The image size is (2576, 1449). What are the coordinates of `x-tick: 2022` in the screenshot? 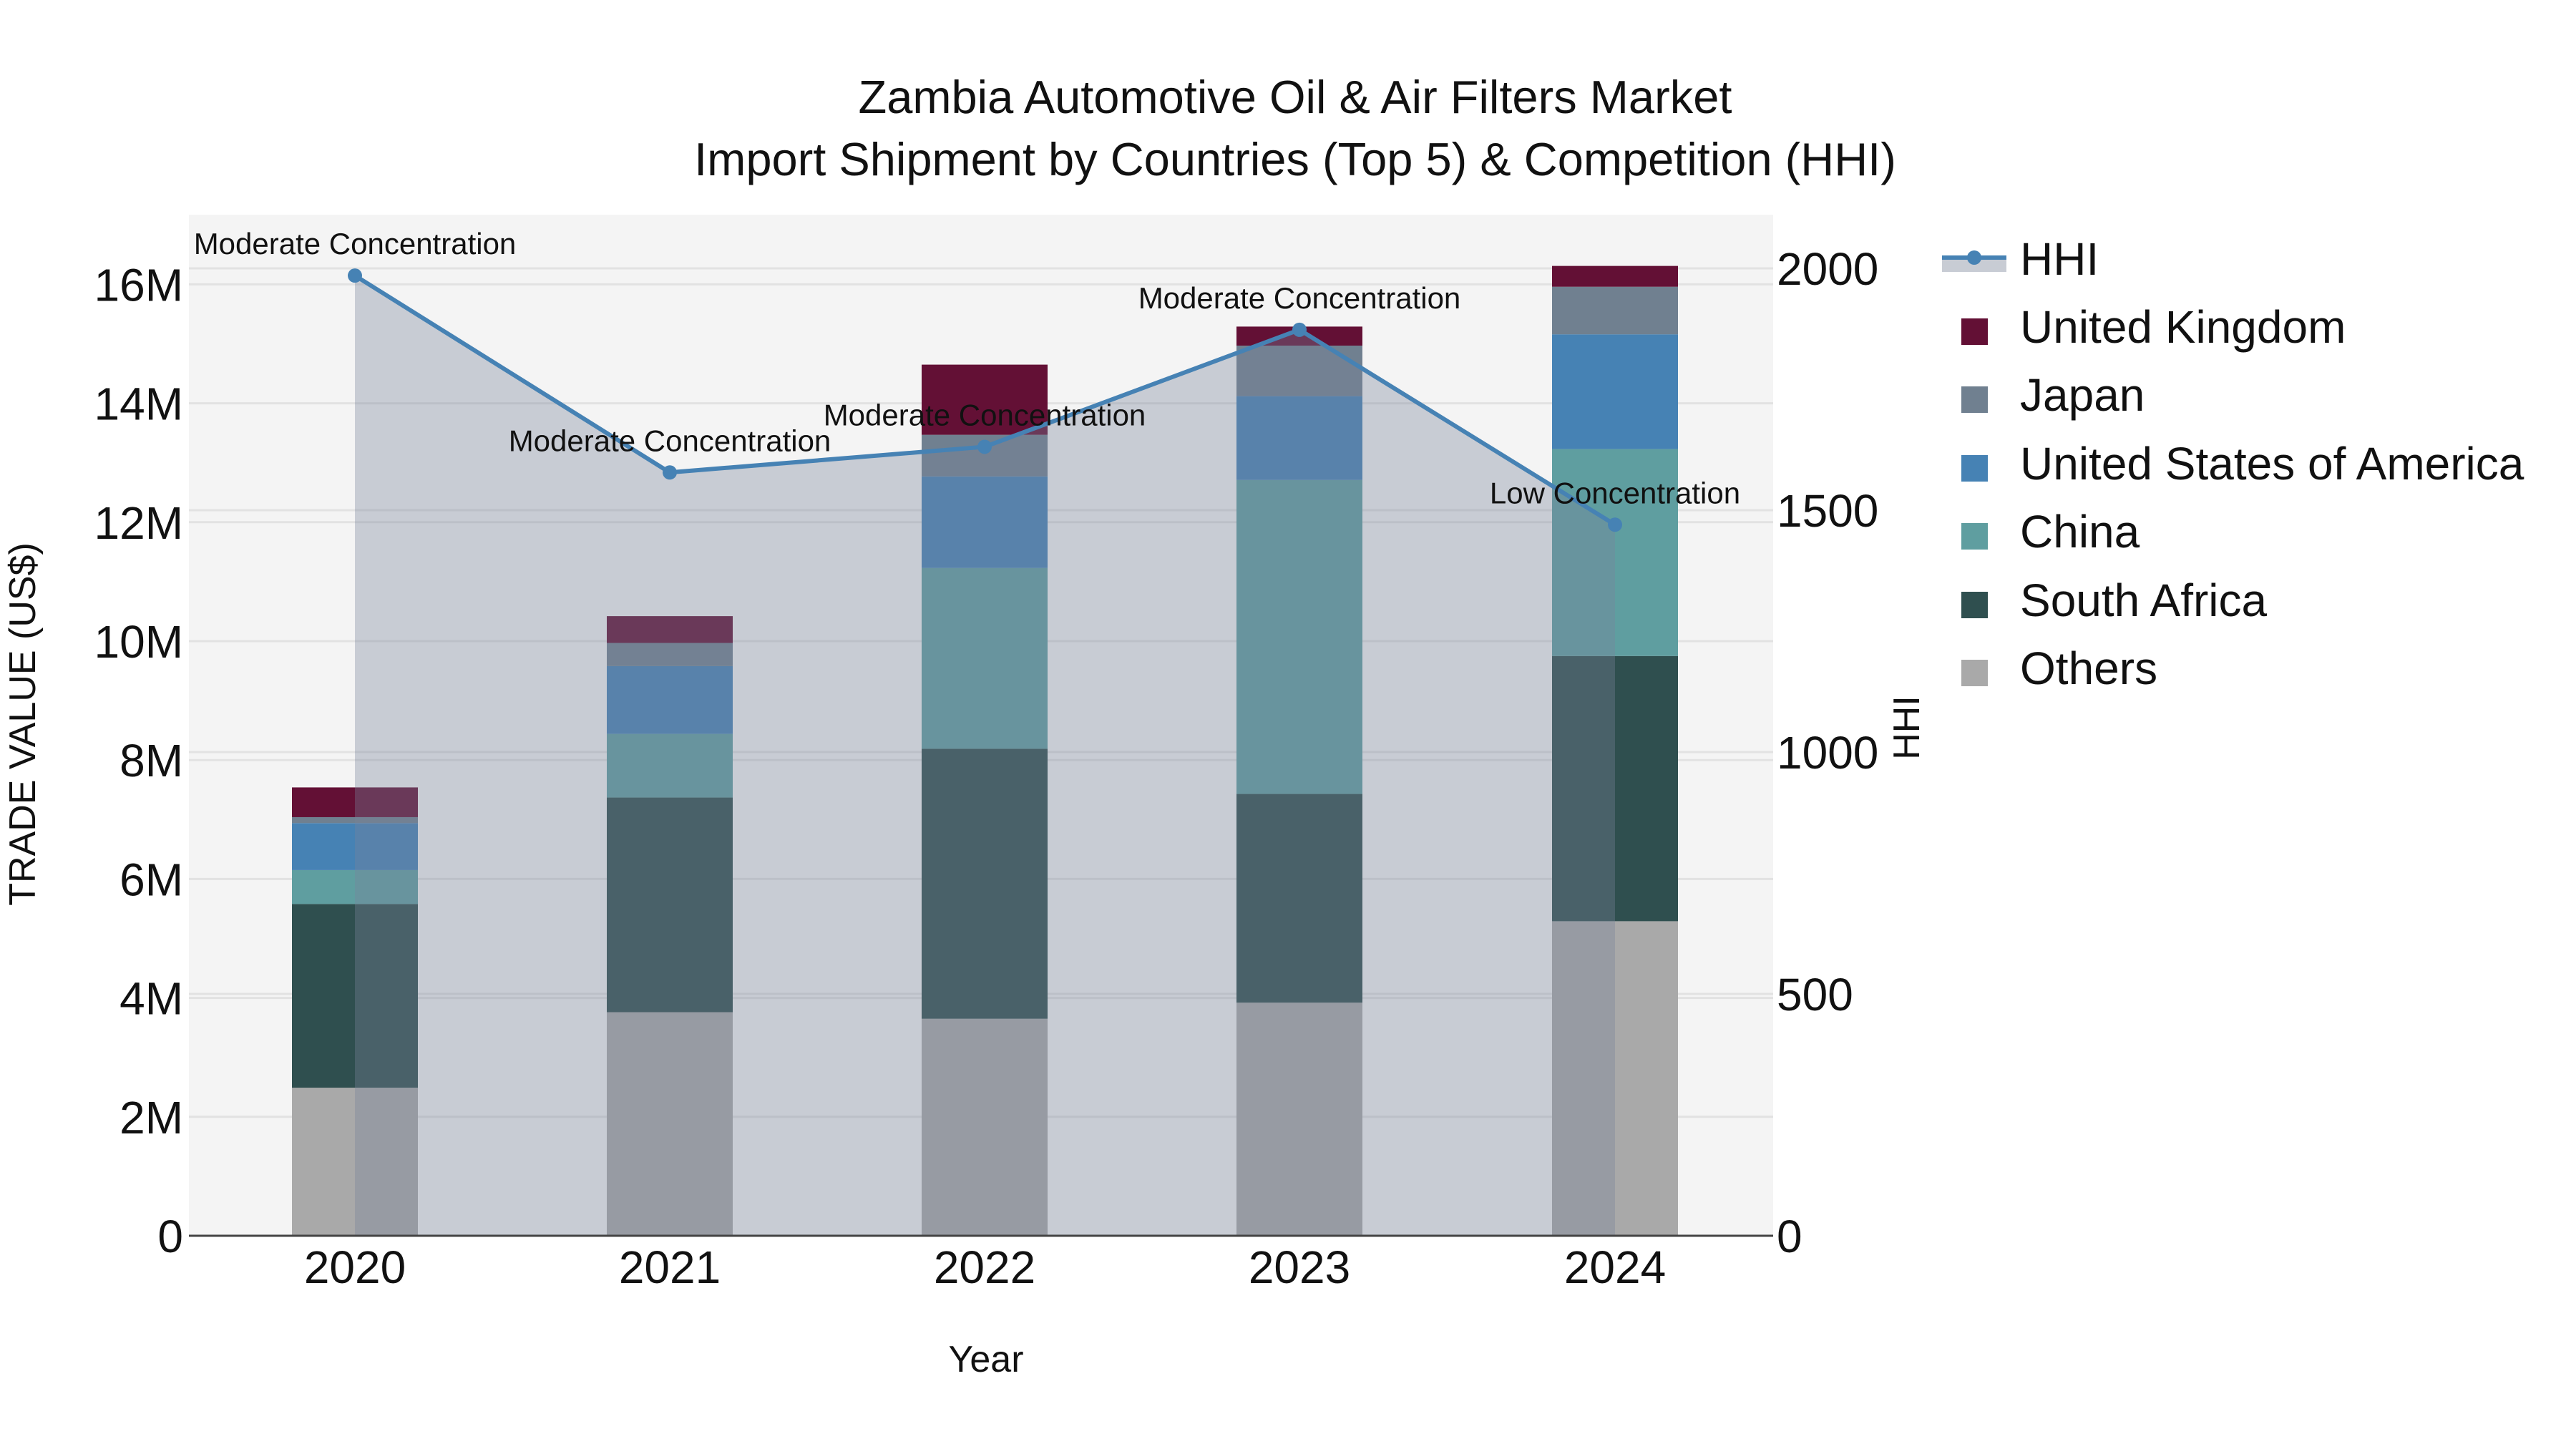 It's located at (984, 1267).